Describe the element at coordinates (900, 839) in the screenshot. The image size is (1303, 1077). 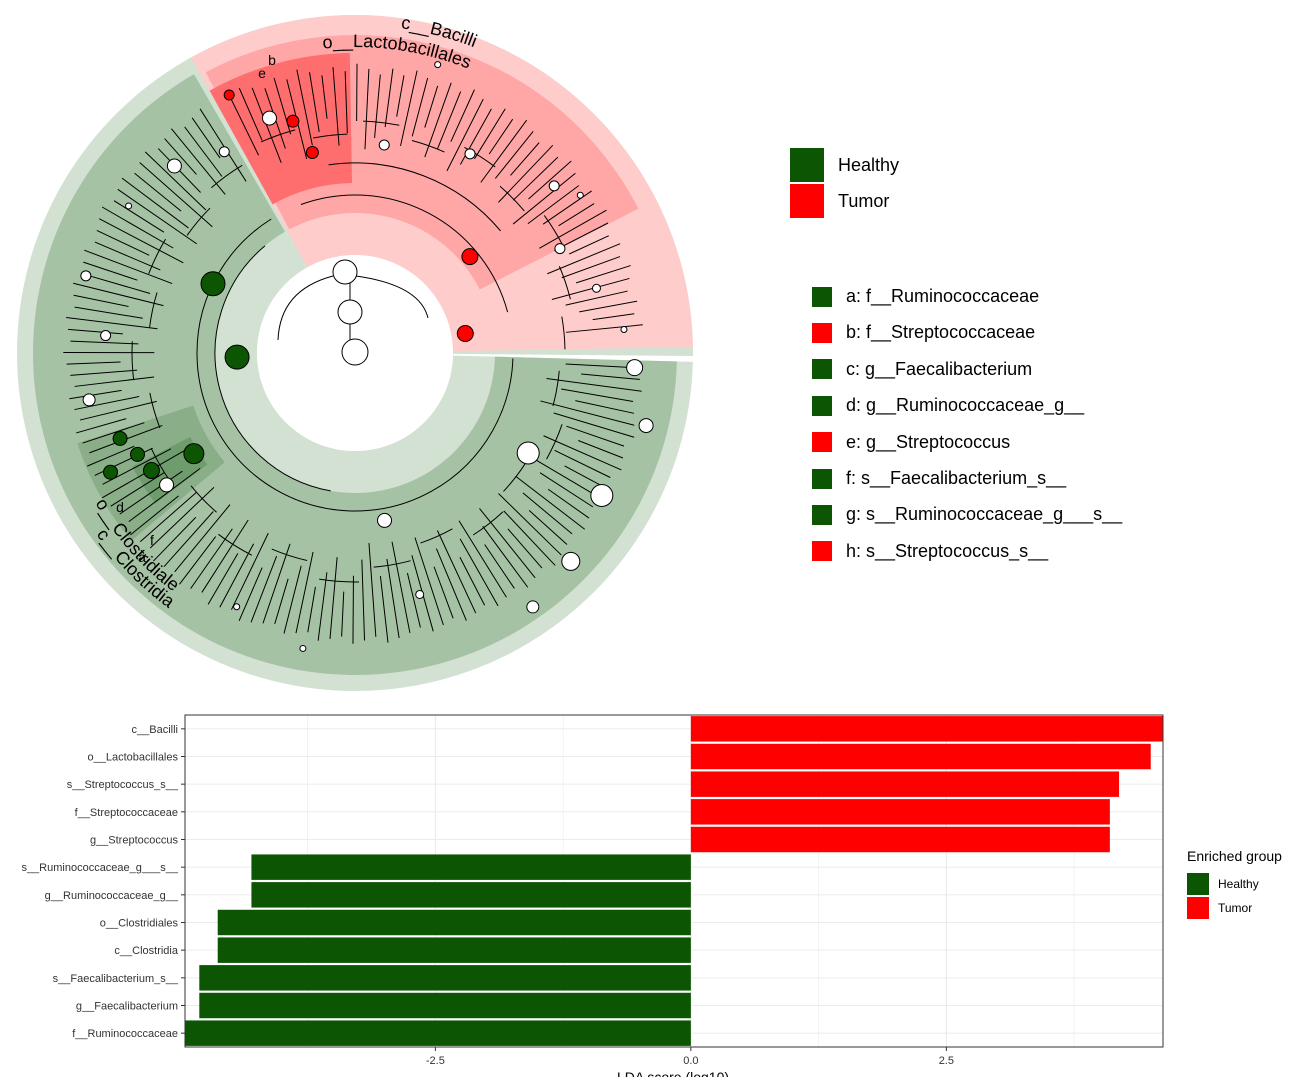
I see `bar-g__Streptococcus` at that location.